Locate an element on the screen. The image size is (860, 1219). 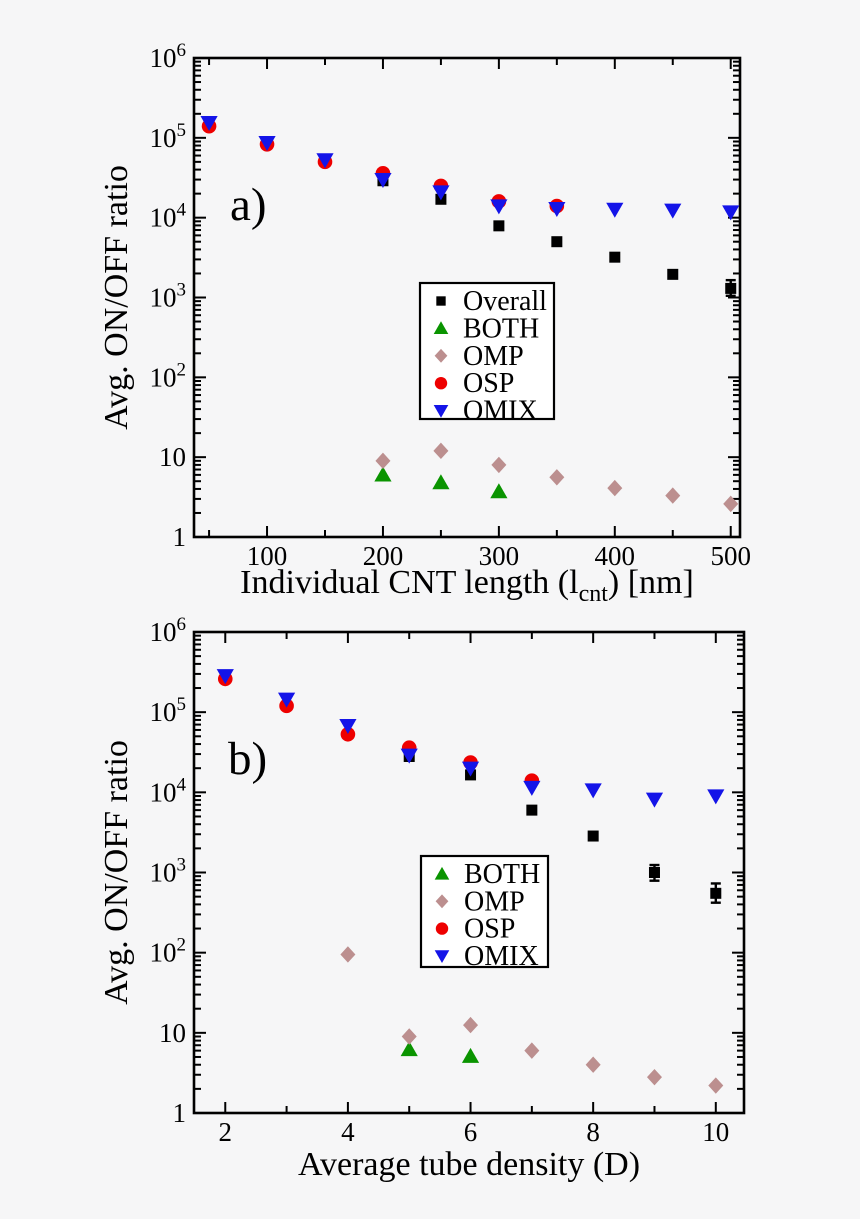
legend-marker-omix is located at coordinates (441, 411).